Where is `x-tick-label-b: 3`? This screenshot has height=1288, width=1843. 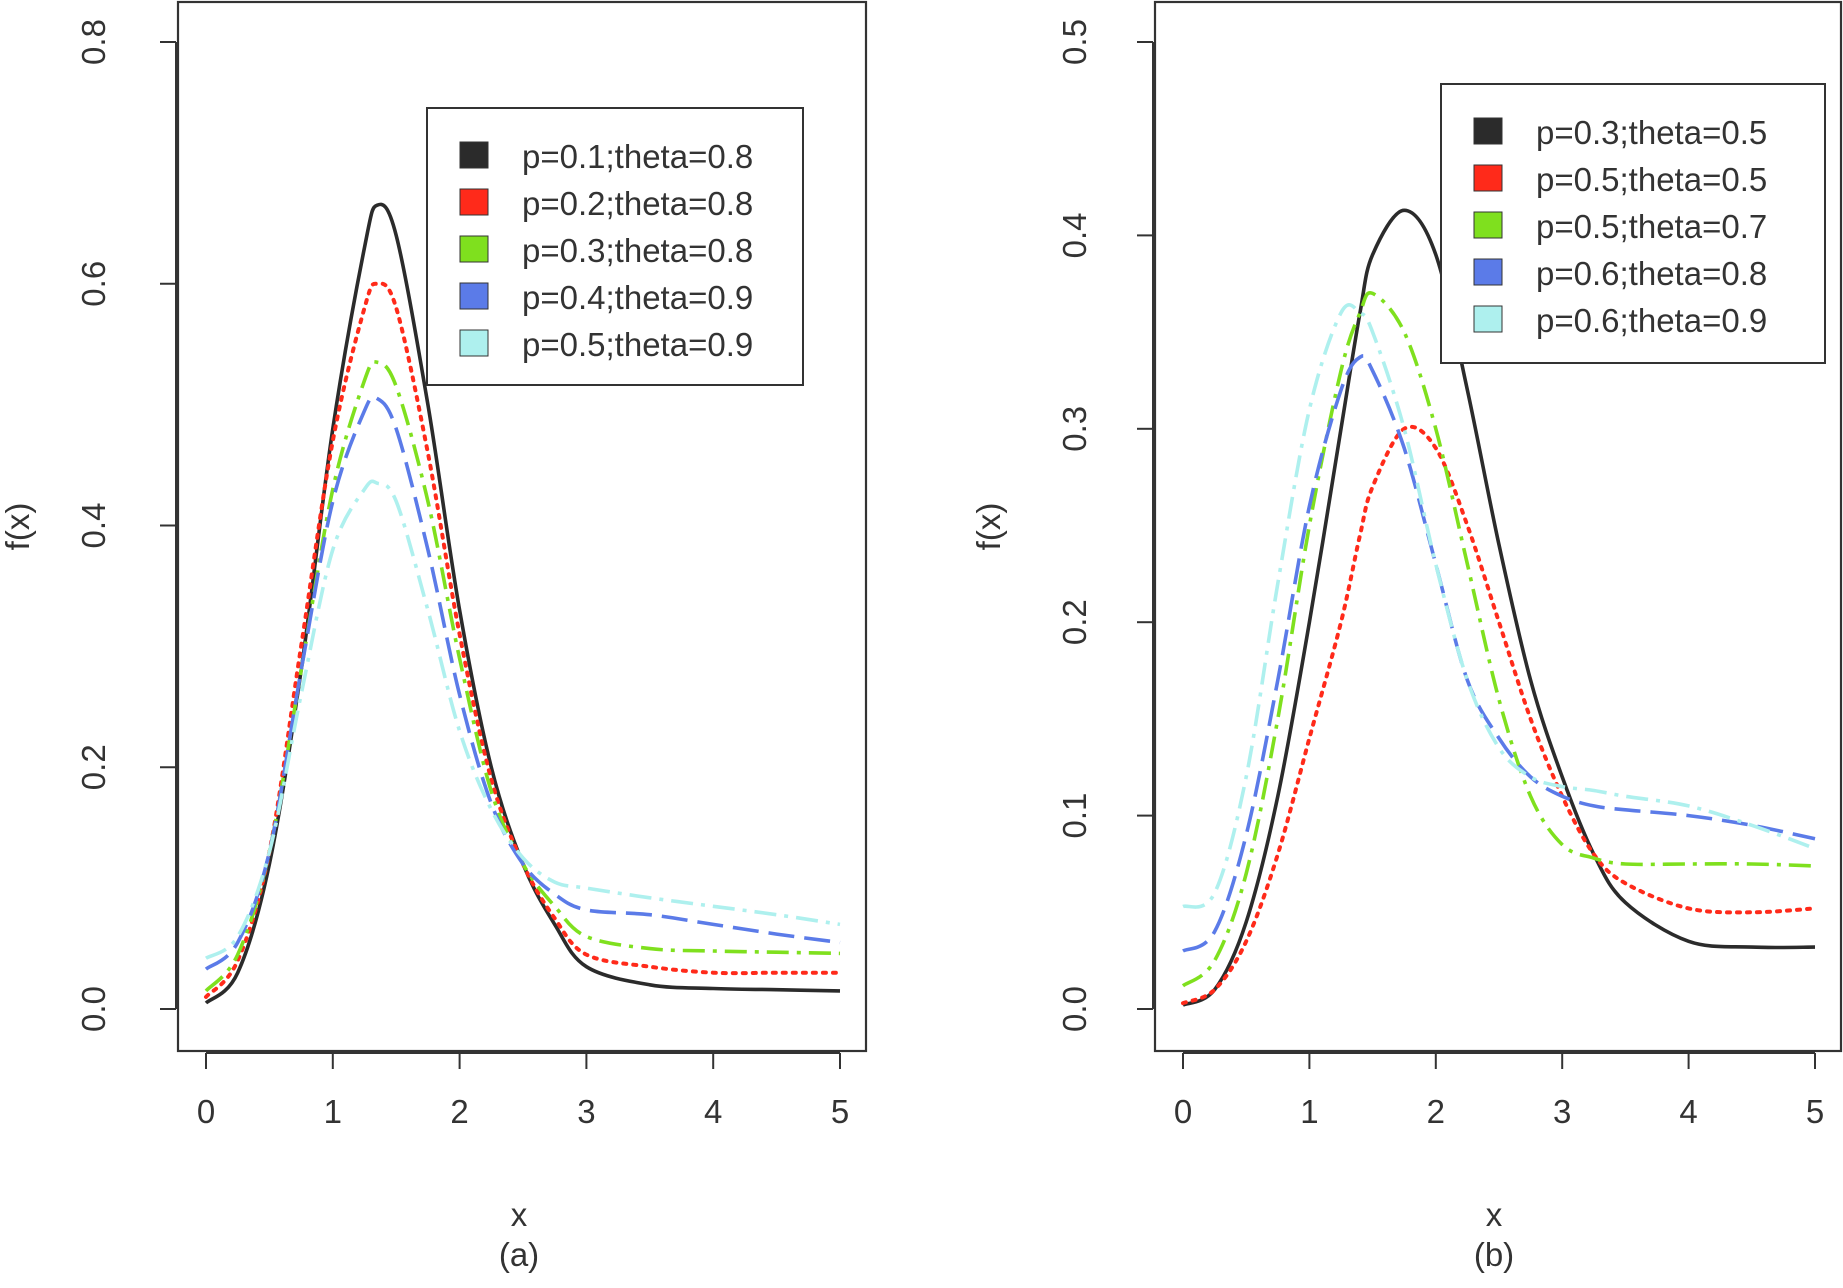 x-tick-label-b: 3 is located at coordinates (1562, 1111).